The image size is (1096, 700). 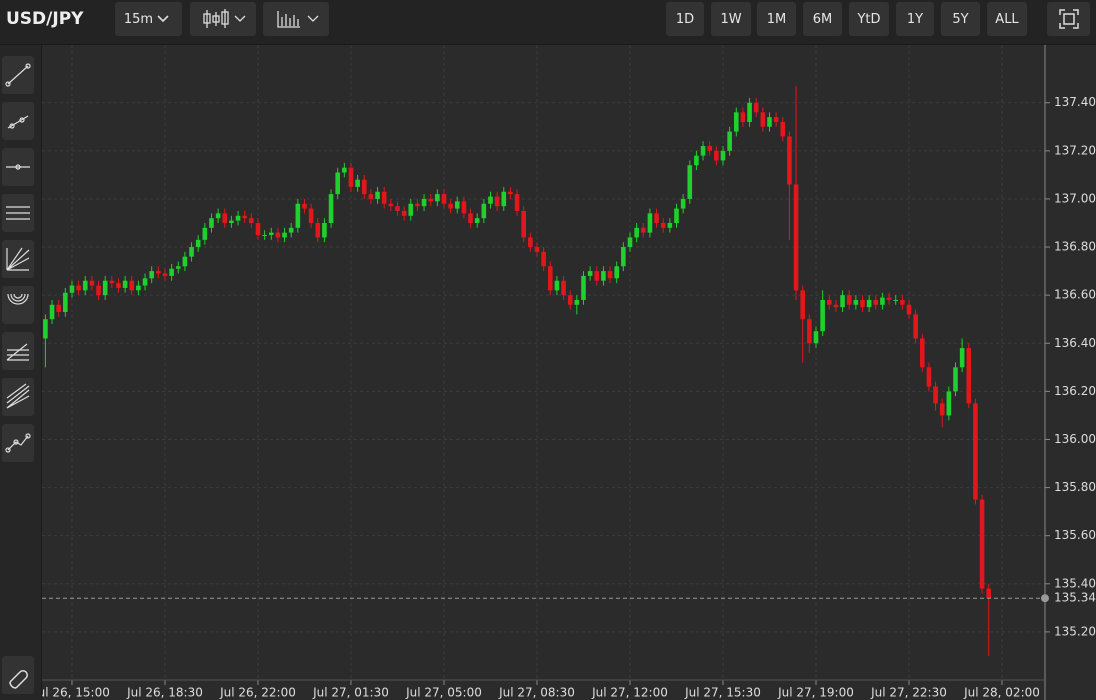 I want to click on tool-fib, so click(x=18, y=351).